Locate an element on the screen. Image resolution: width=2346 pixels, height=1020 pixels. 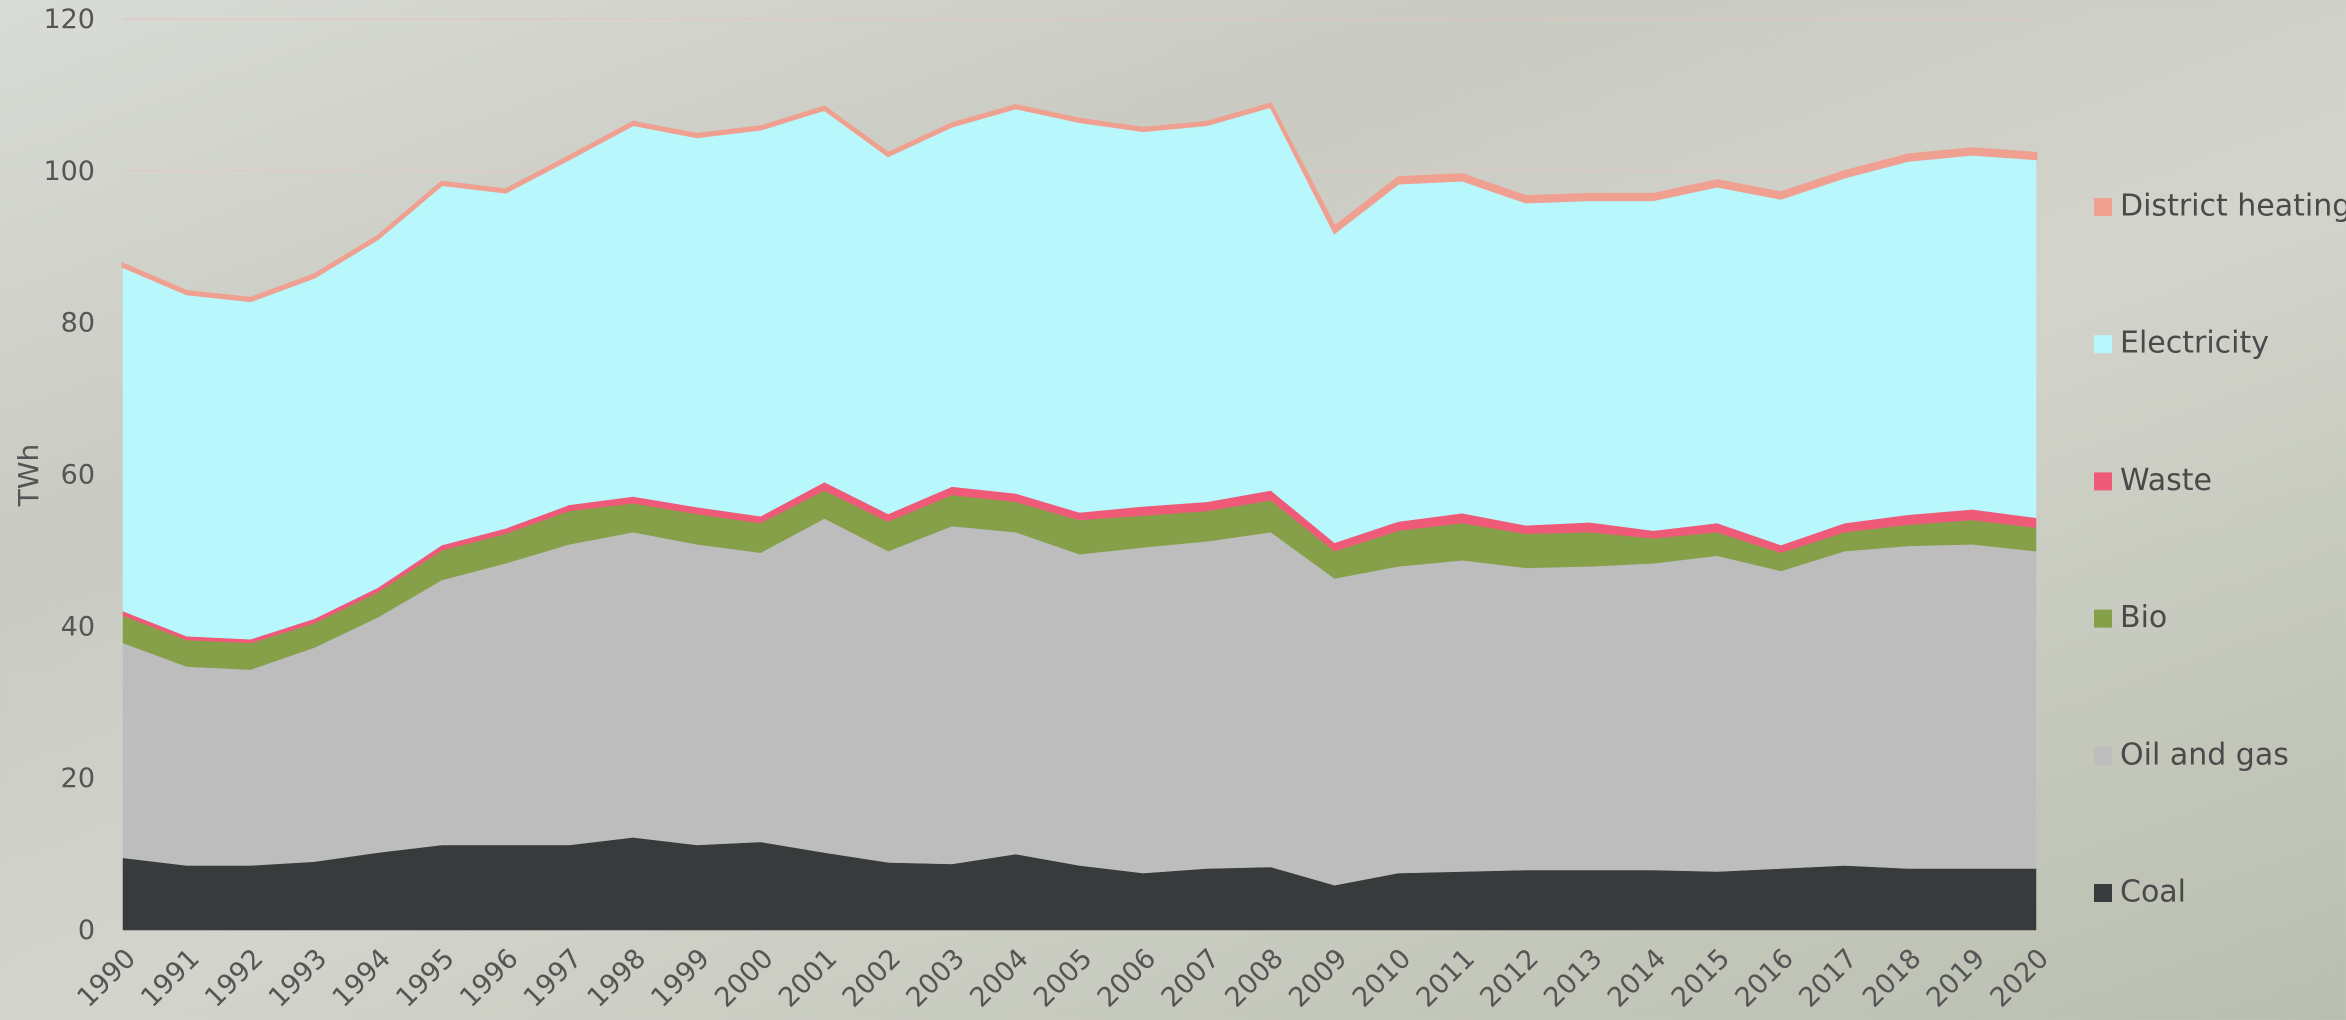
x-tick-label: 2005 is located at coordinates (1063, 978).